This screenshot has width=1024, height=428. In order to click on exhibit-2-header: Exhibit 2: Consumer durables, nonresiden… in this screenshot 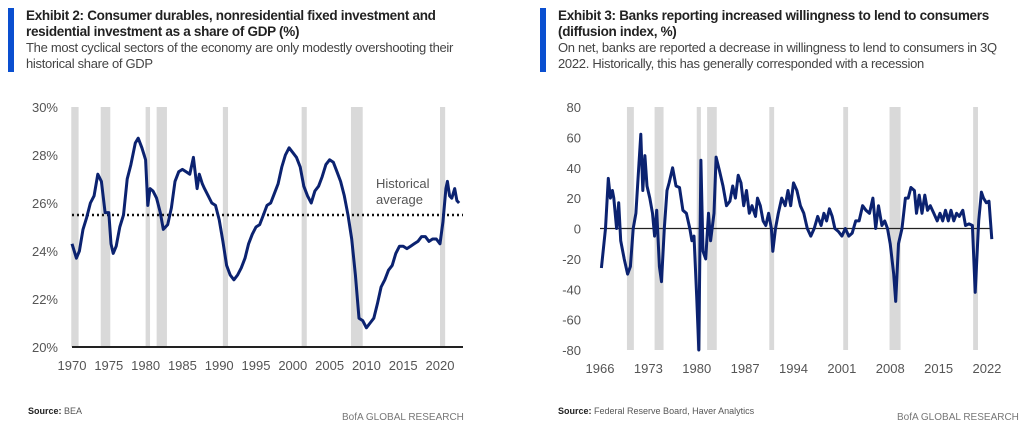, I will do `click(252, 40)`.